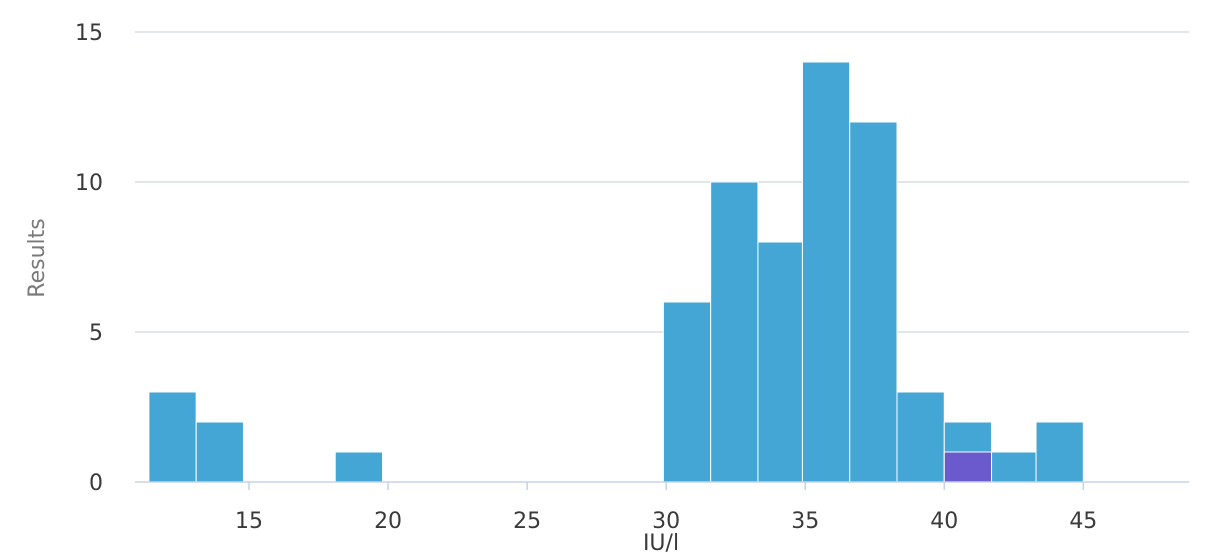 The width and height of the screenshot is (1211, 552). What do you see at coordinates (662, 507) in the screenshot?
I see `x-axis: 15 20 25 30 35 40 45` at bounding box center [662, 507].